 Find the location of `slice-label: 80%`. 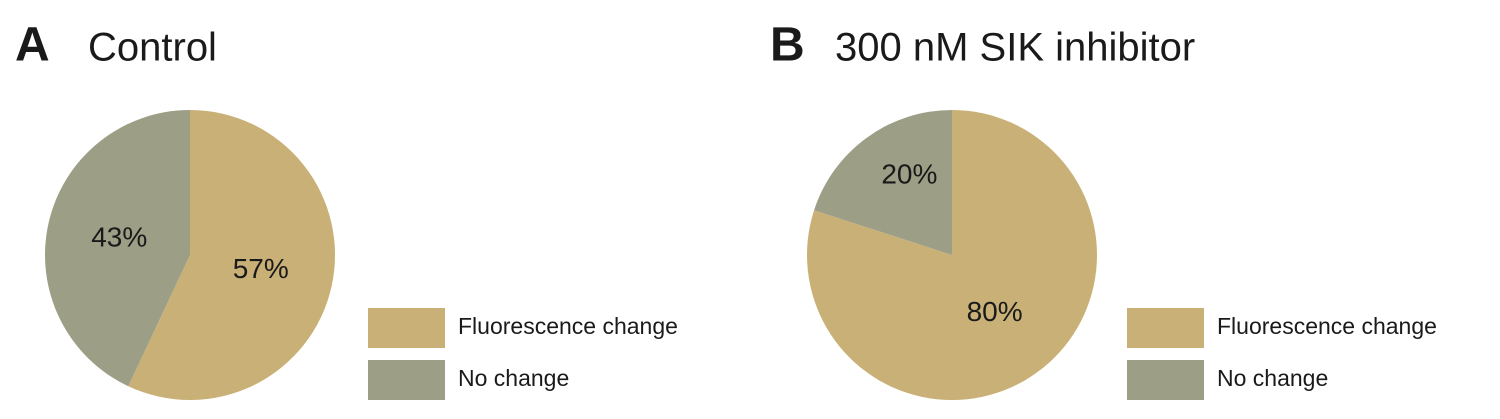

slice-label: 80% is located at coordinates (995, 311).